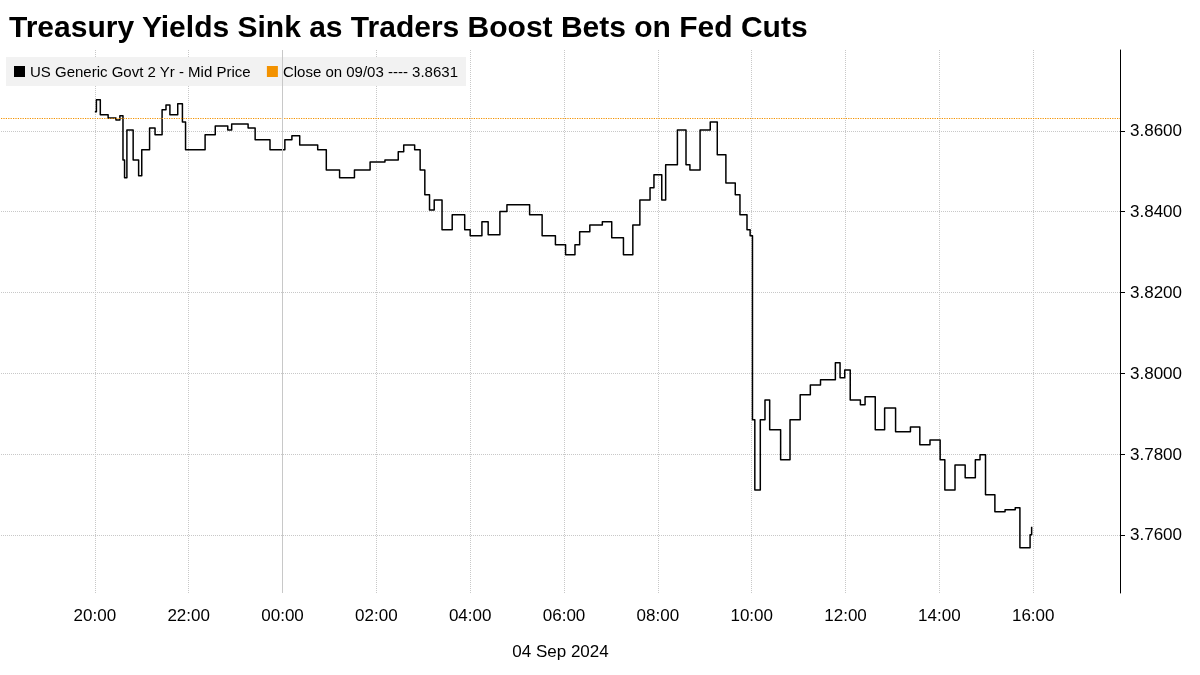 Image resolution: width=1200 pixels, height=675 pixels. I want to click on x-tick-label: 20:00, so click(95, 615).